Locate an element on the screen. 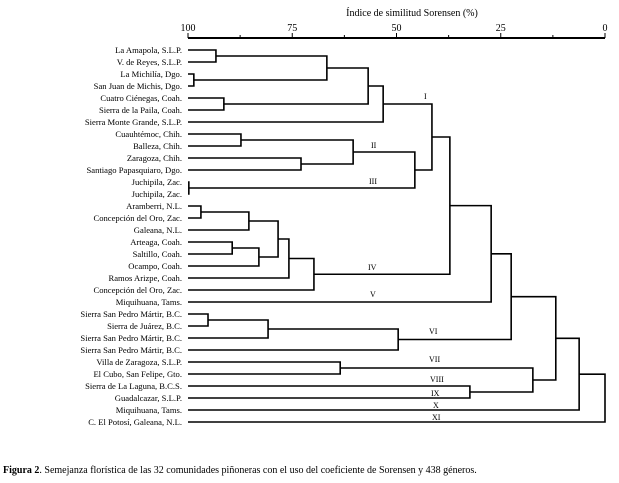  leaf-label: Sierra de Juárez, B.C. is located at coordinates (144, 326).